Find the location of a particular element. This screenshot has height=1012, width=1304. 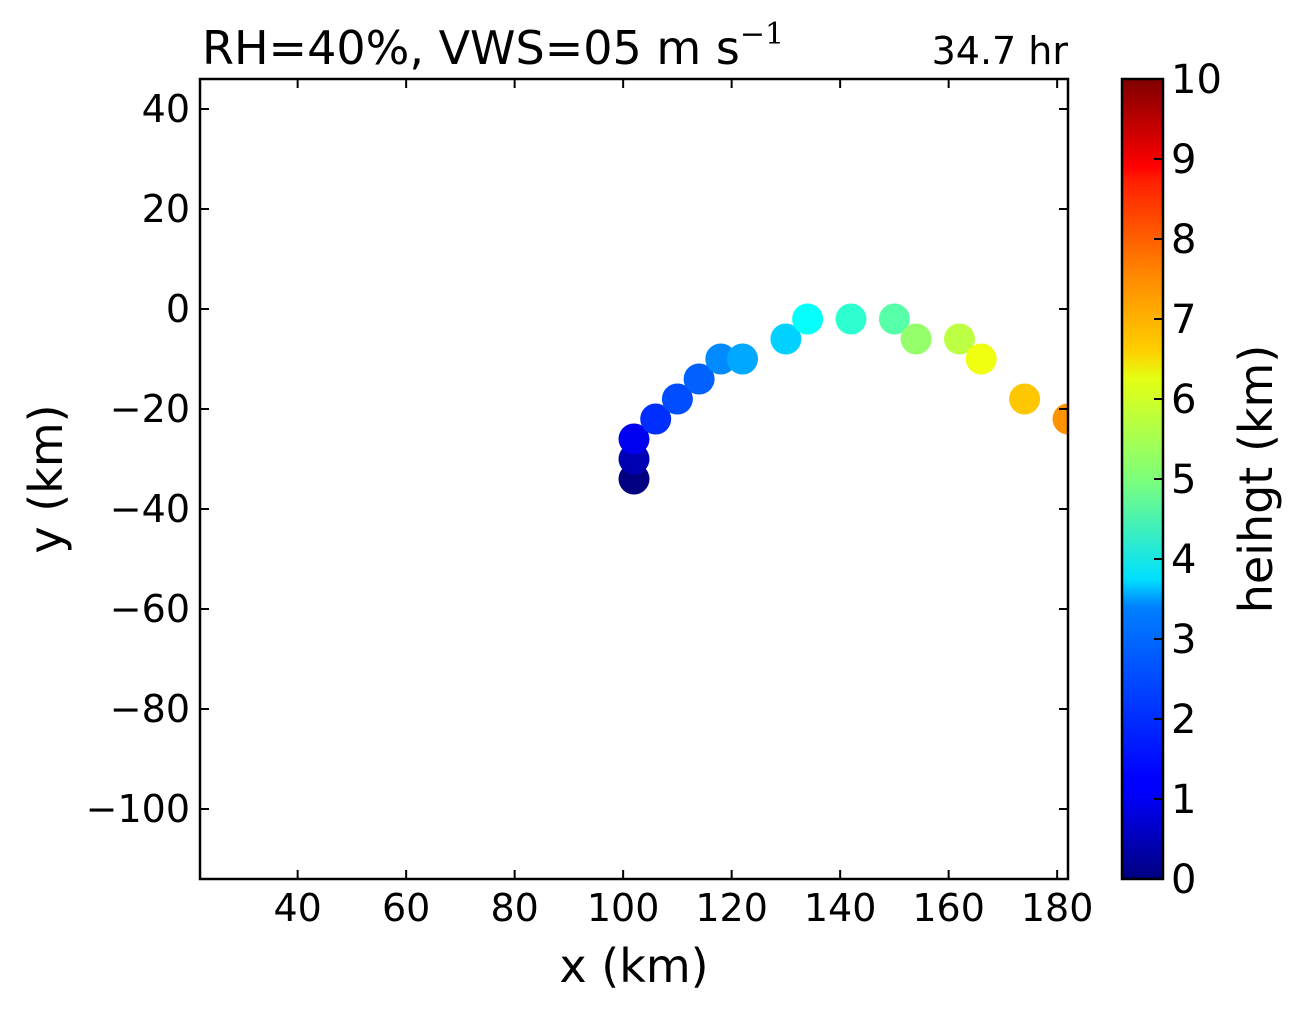

x-tick-label: 100 is located at coordinates (623, 908).